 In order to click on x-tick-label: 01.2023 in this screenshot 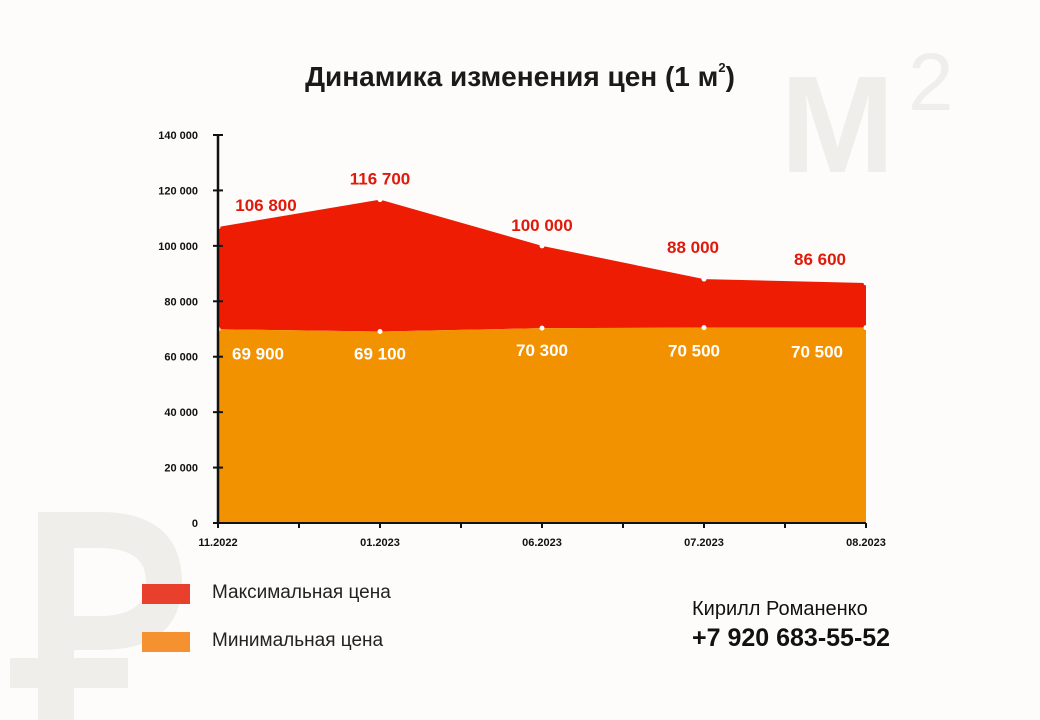, I will do `click(380, 543)`.